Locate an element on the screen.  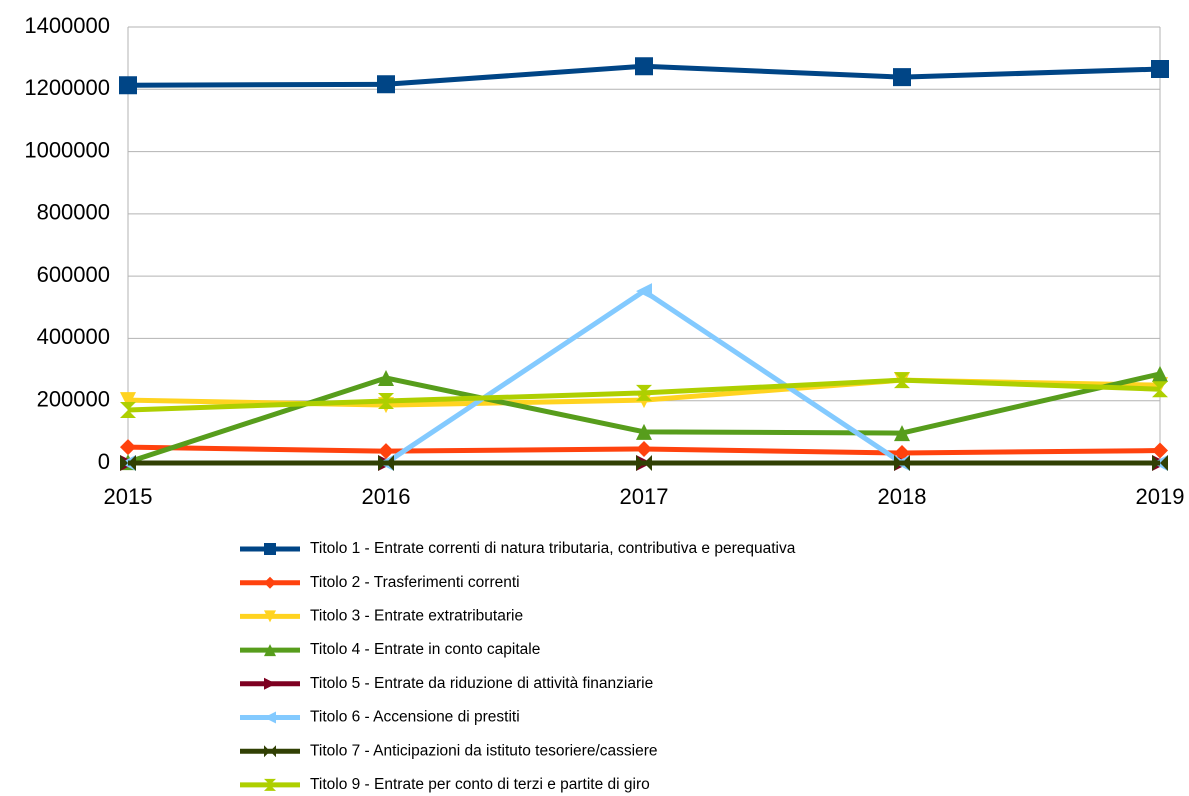
y-tick-label: 800000 is located at coordinates (73, 212).